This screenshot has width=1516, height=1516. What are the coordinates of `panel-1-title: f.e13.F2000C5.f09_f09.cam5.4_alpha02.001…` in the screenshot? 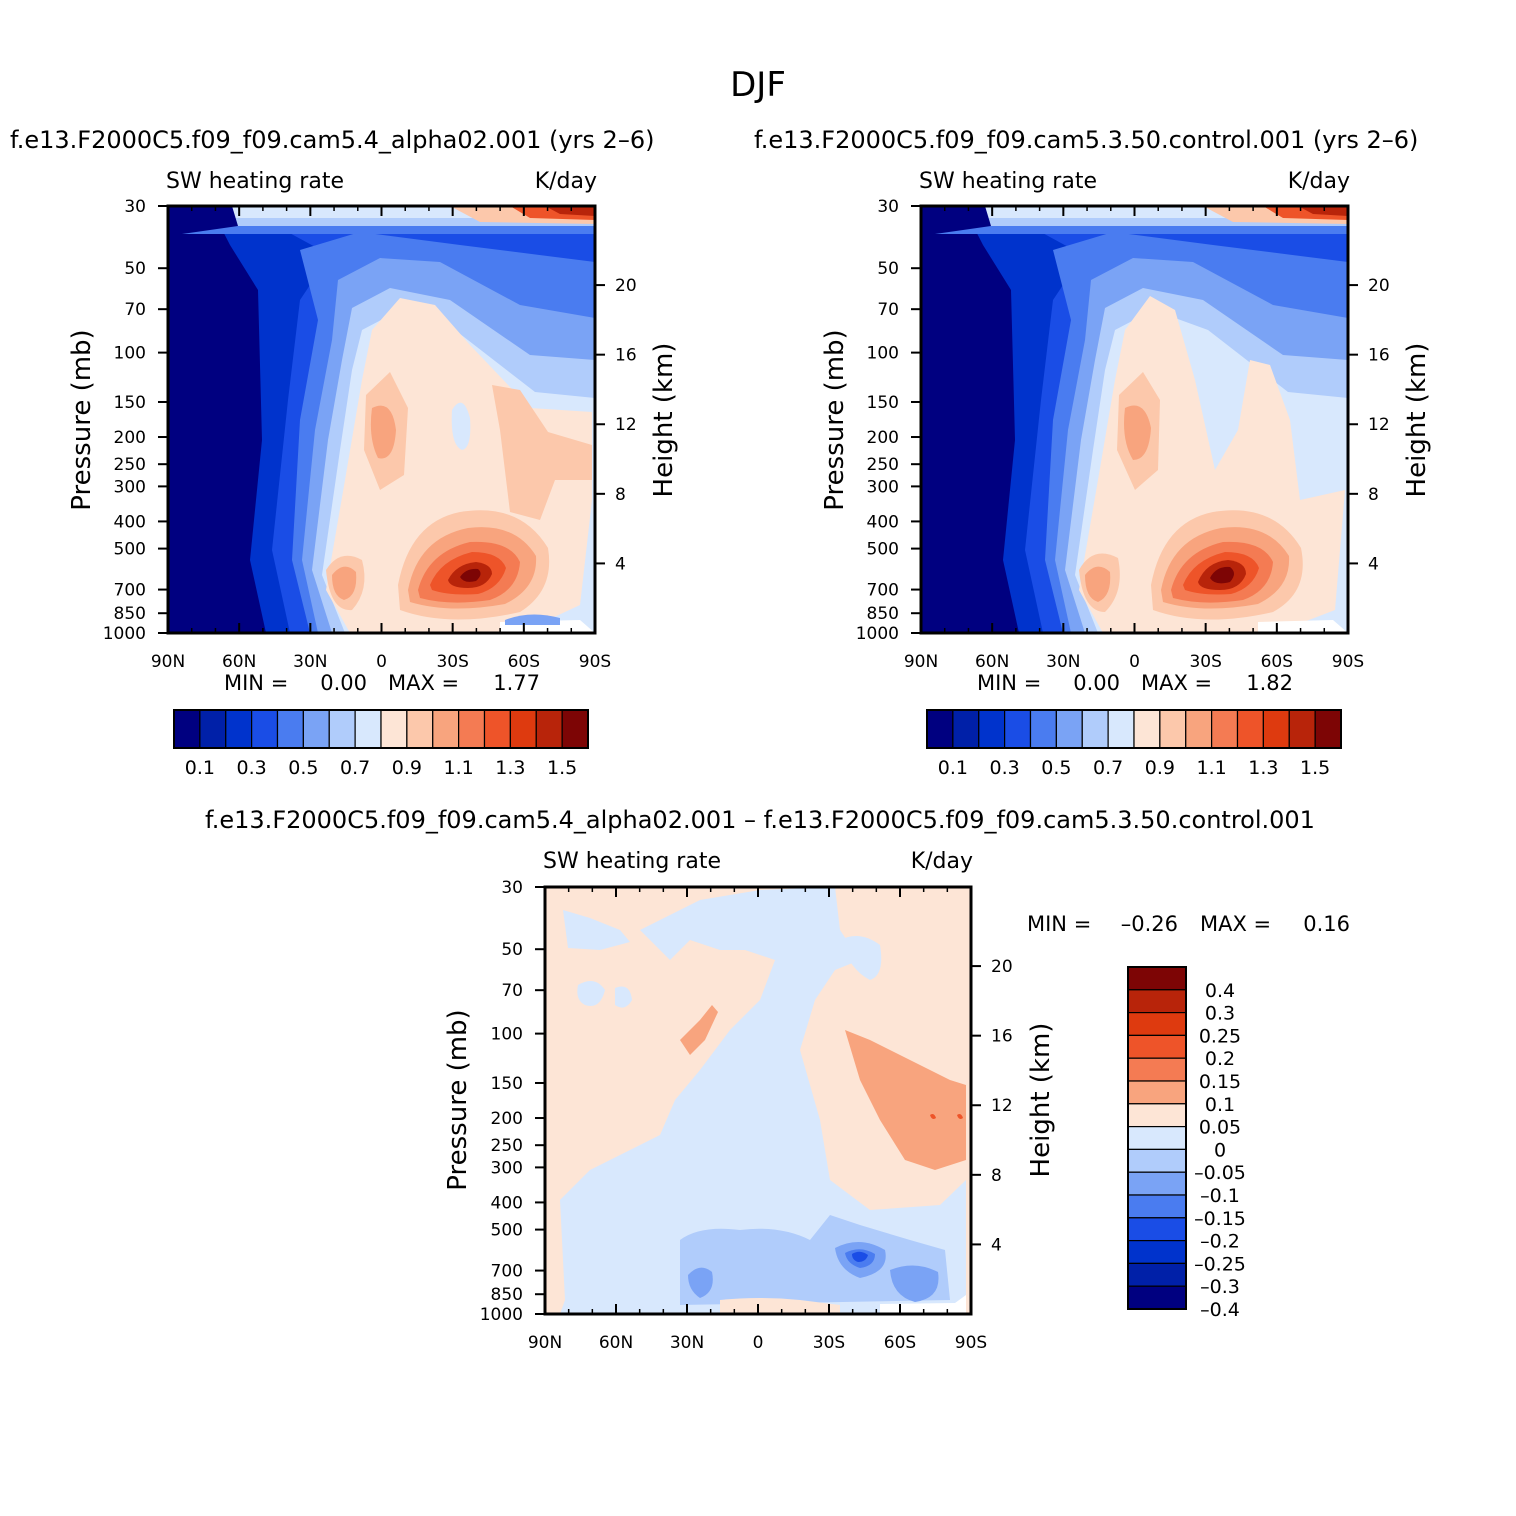 It's located at (332, 140).